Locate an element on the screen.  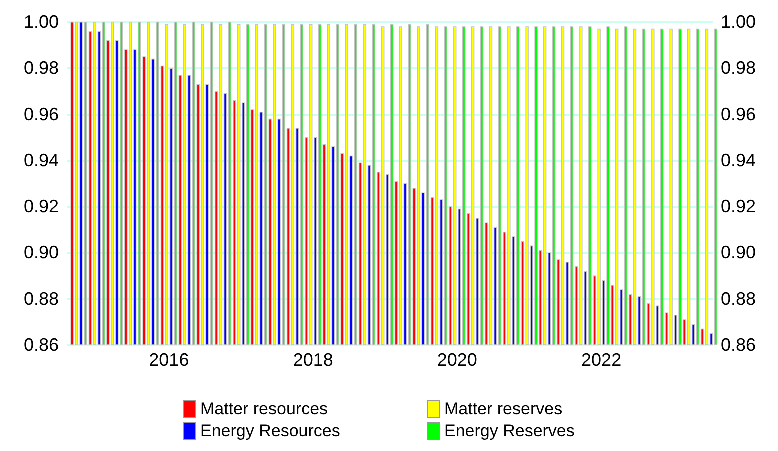
y-tick-label: 0.86 is located at coordinates (41, 345).